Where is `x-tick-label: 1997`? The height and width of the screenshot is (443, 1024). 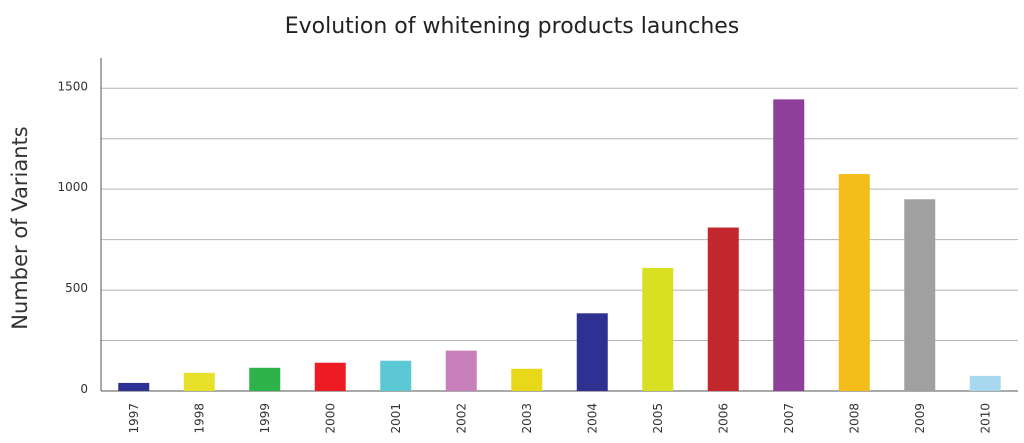
x-tick-label: 1997 is located at coordinates (134, 418).